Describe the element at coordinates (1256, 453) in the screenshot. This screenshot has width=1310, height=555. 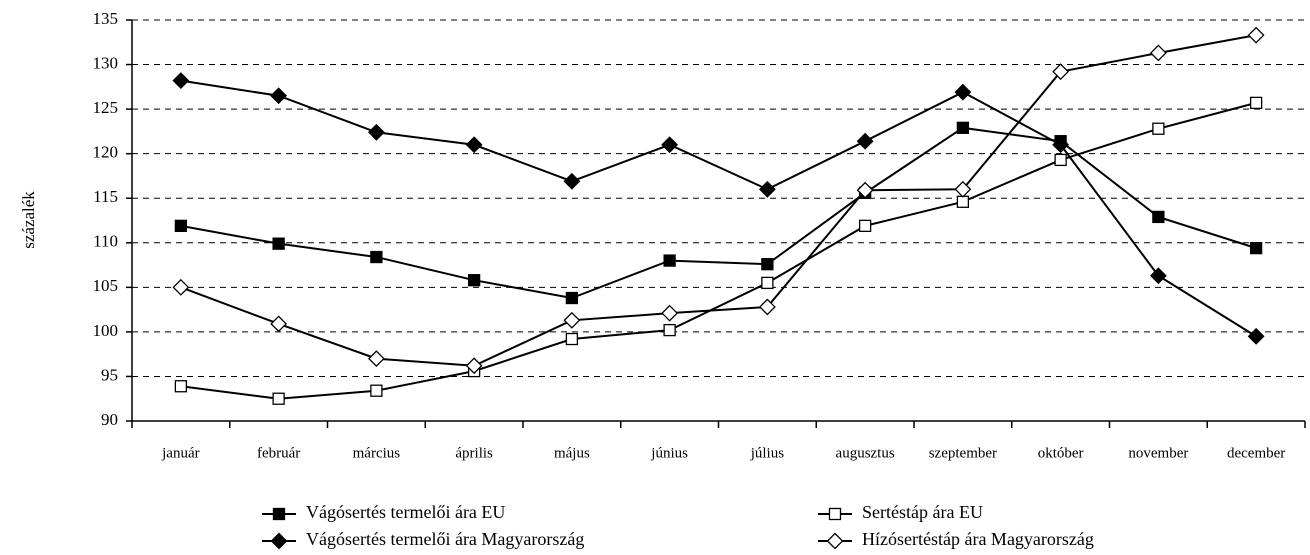
I see `x-tick-label: december` at that location.